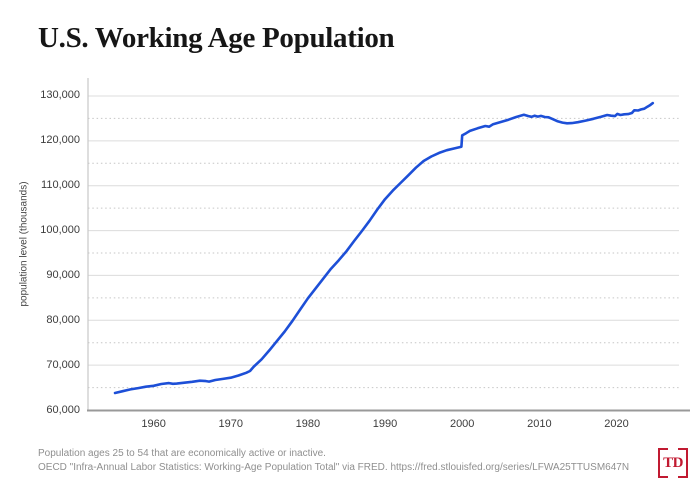 The image size is (700, 486). What do you see at coordinates (539, 424) in the screenshot?
I see `x-tick-5: 2010` at bounding box center [539, 424].